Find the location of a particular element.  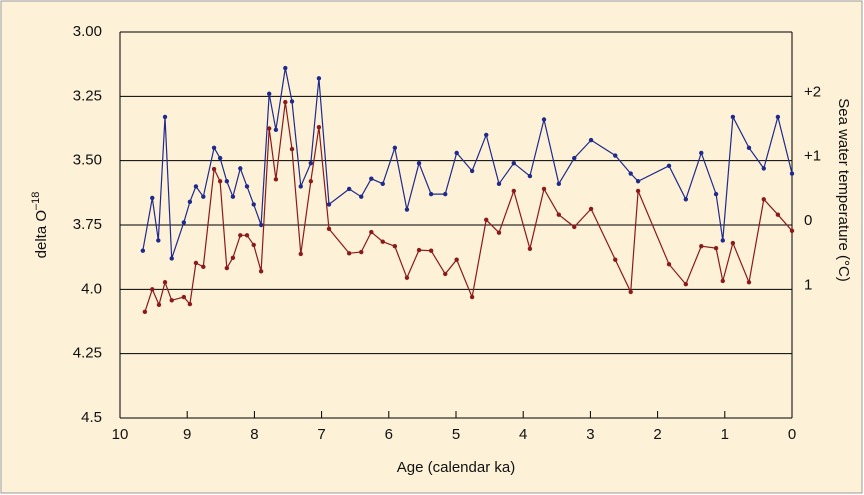

y-axis-title: delta O–18 is located at coordinates (40, 225).